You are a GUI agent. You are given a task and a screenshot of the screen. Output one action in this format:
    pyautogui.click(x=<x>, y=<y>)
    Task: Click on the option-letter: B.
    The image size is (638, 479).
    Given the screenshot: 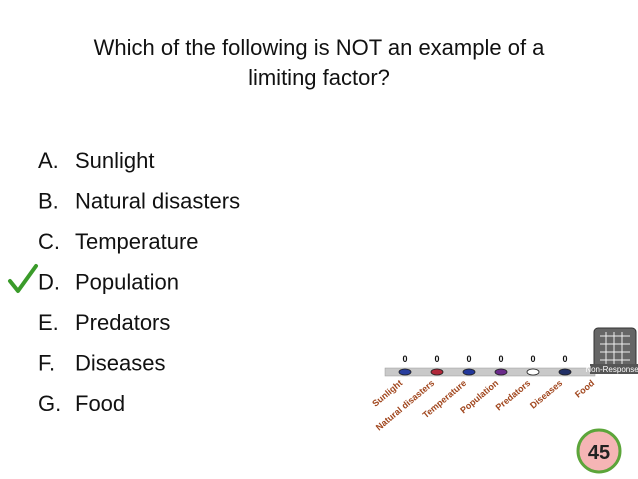 What is the action you would take?
    pyautogui.click(x=48, y=201)
    